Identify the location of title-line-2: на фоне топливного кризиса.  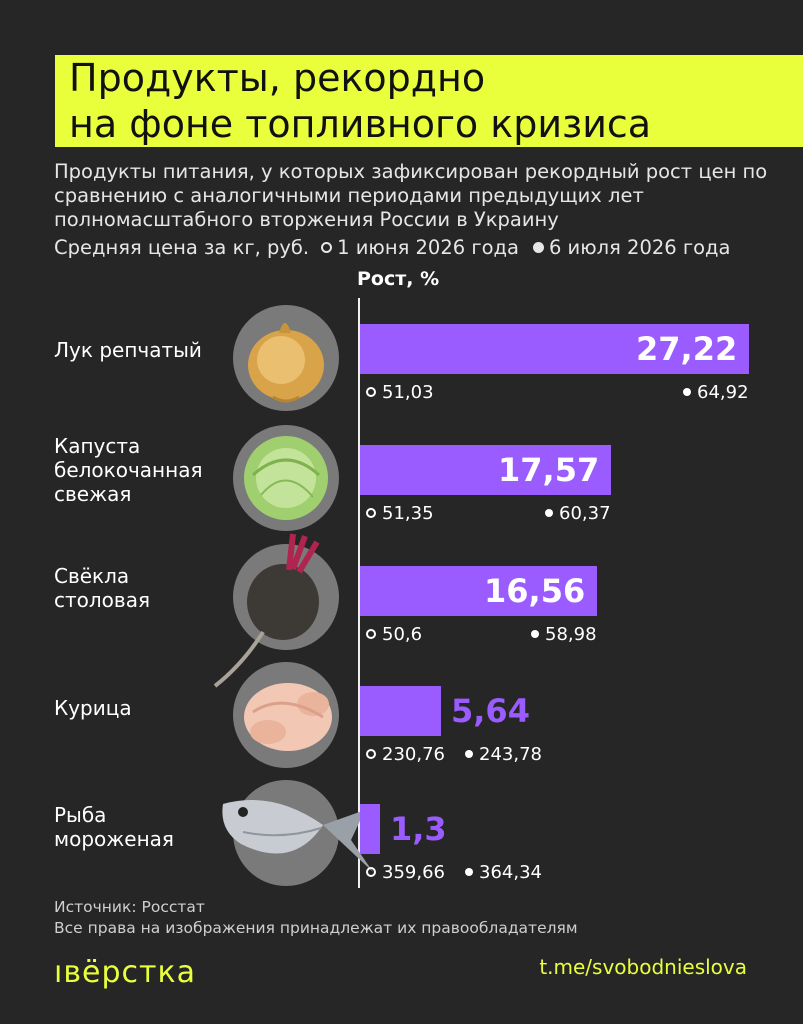
(360, 124).